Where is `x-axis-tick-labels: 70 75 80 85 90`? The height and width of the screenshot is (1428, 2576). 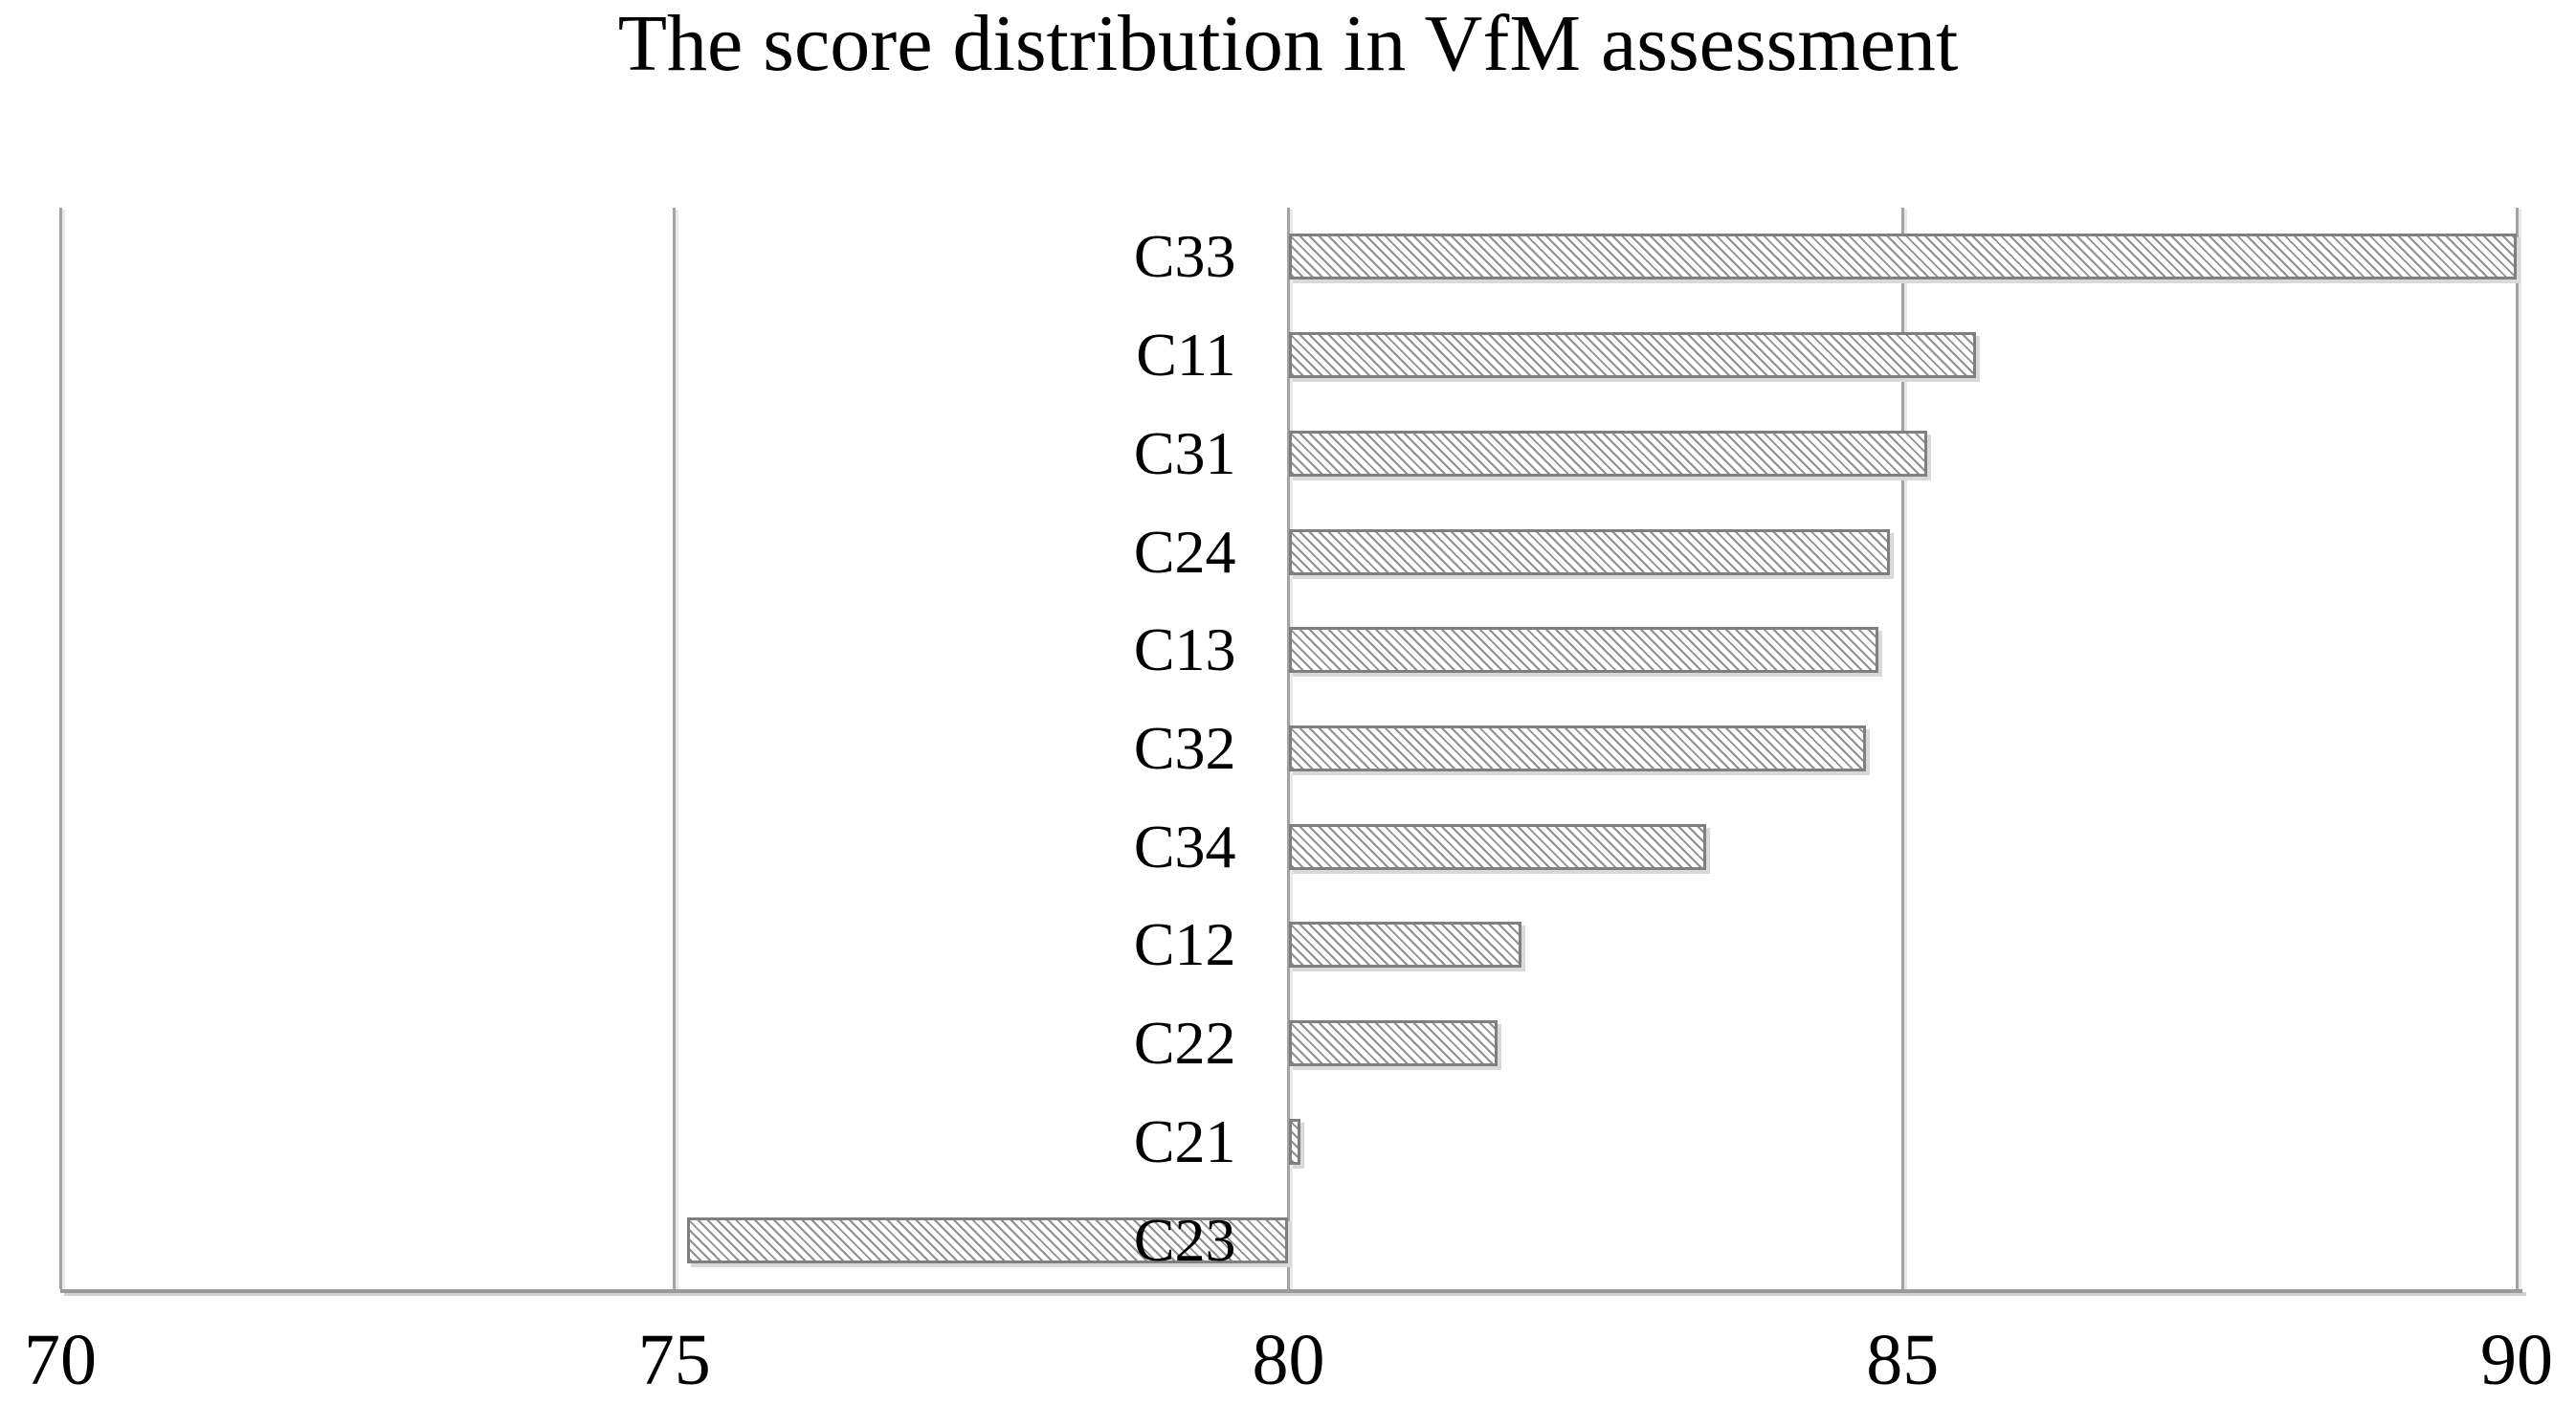 x-axis-tick-labels: 70 75 80 85 90 is located at coordinates (1288, 1369).